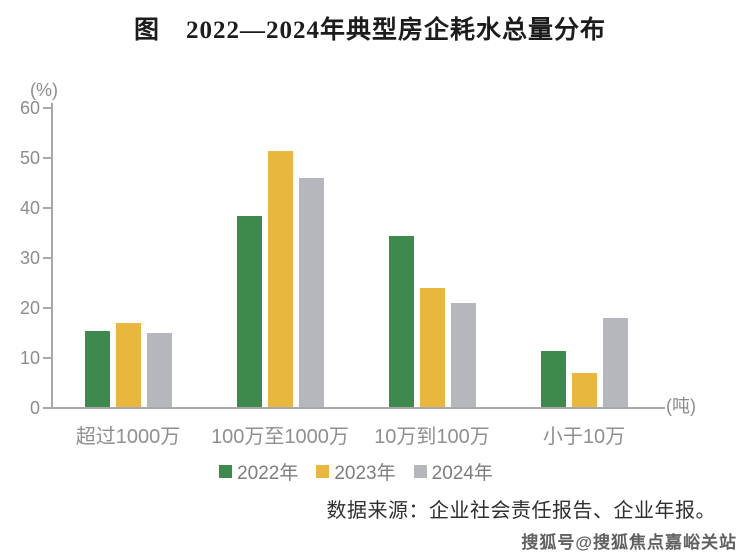  I want to click on x-axis-unit-label: (吨), so click(681, 406).